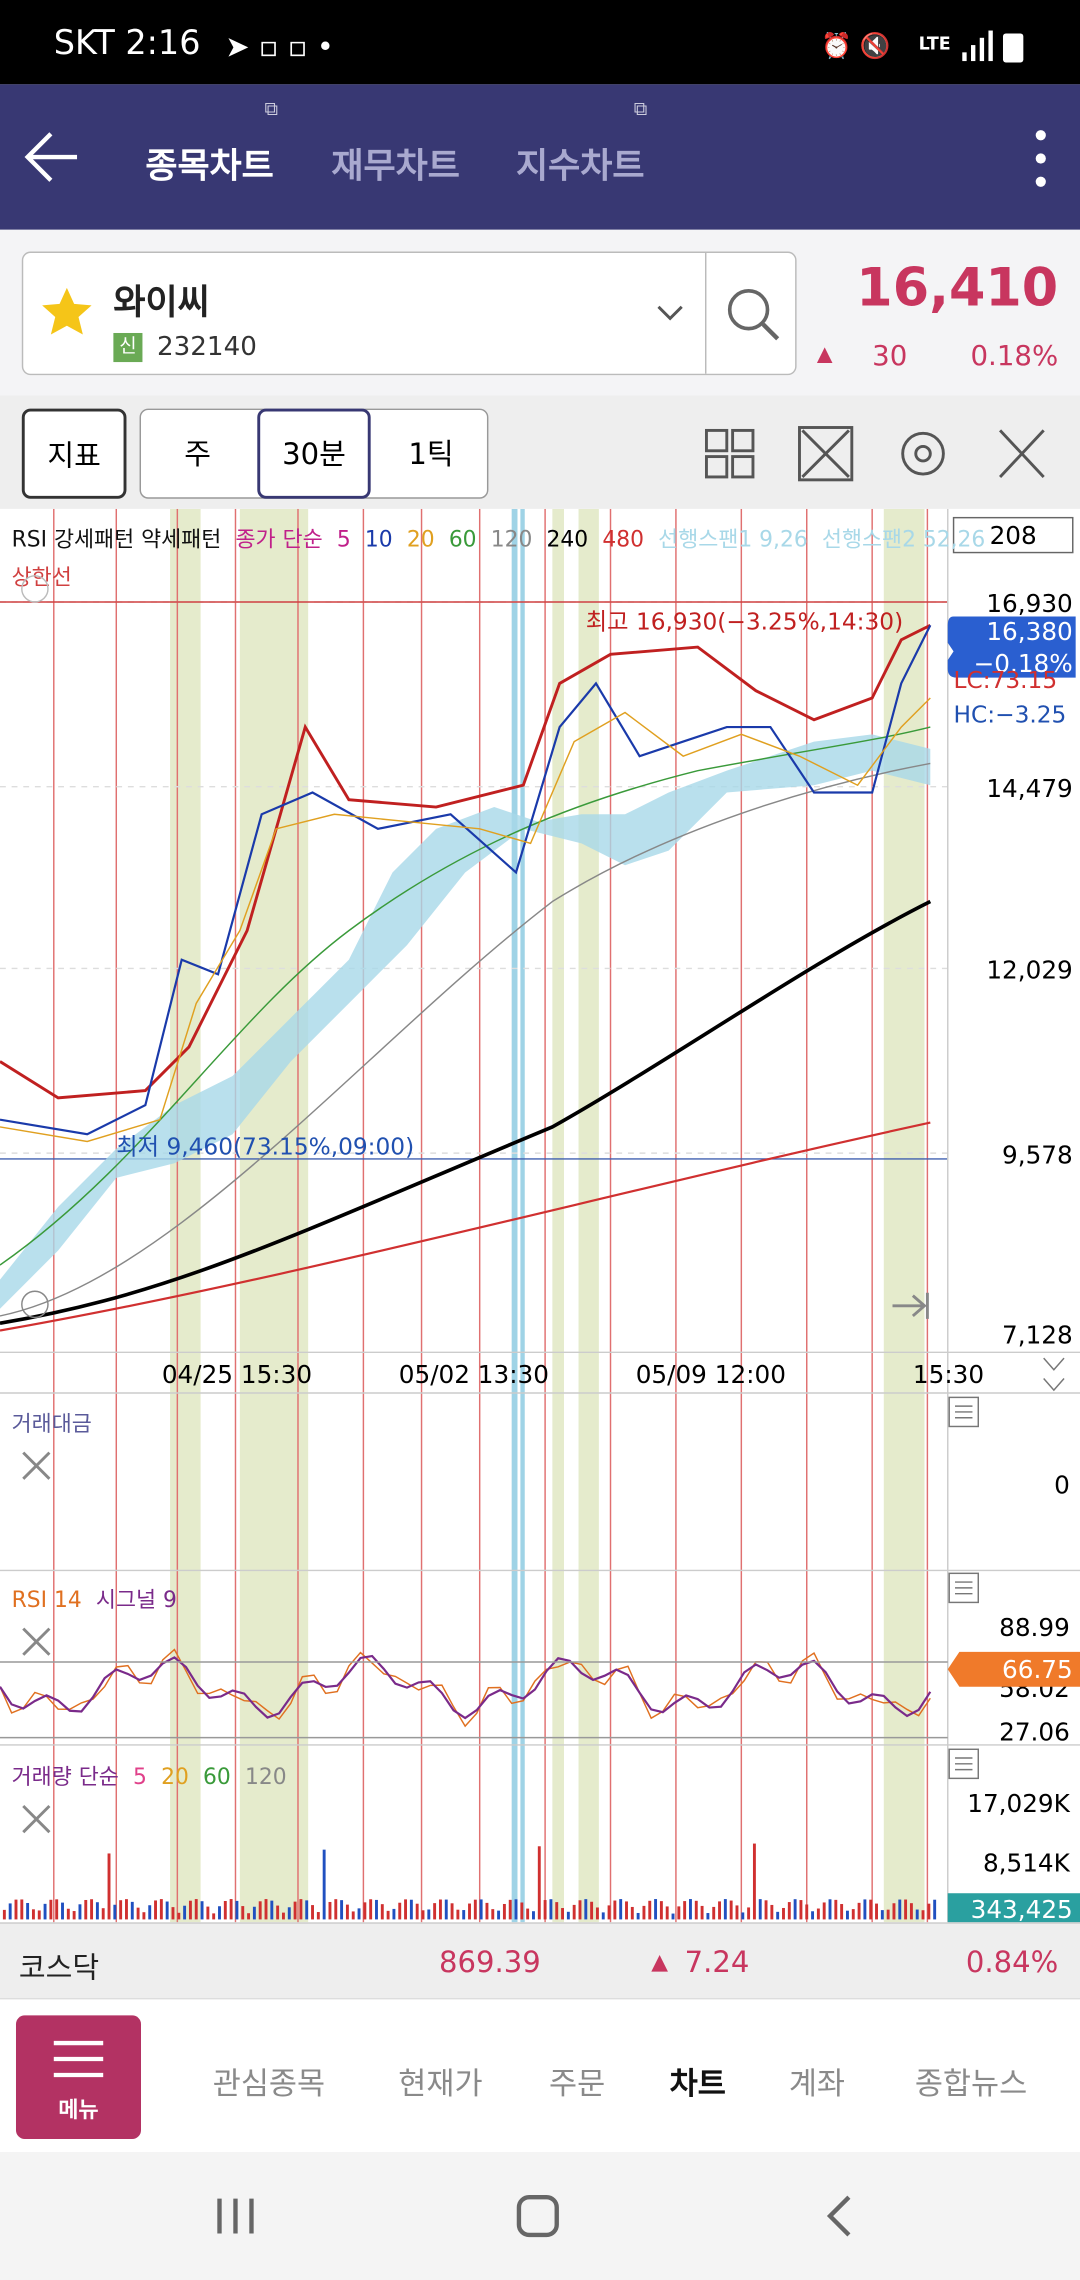 Image resolution: width=1080 pixels, height=2280 pixels. Describe the element at coordinates (344, 540) in the screenshot. I see `legend-item: 5` at that location.